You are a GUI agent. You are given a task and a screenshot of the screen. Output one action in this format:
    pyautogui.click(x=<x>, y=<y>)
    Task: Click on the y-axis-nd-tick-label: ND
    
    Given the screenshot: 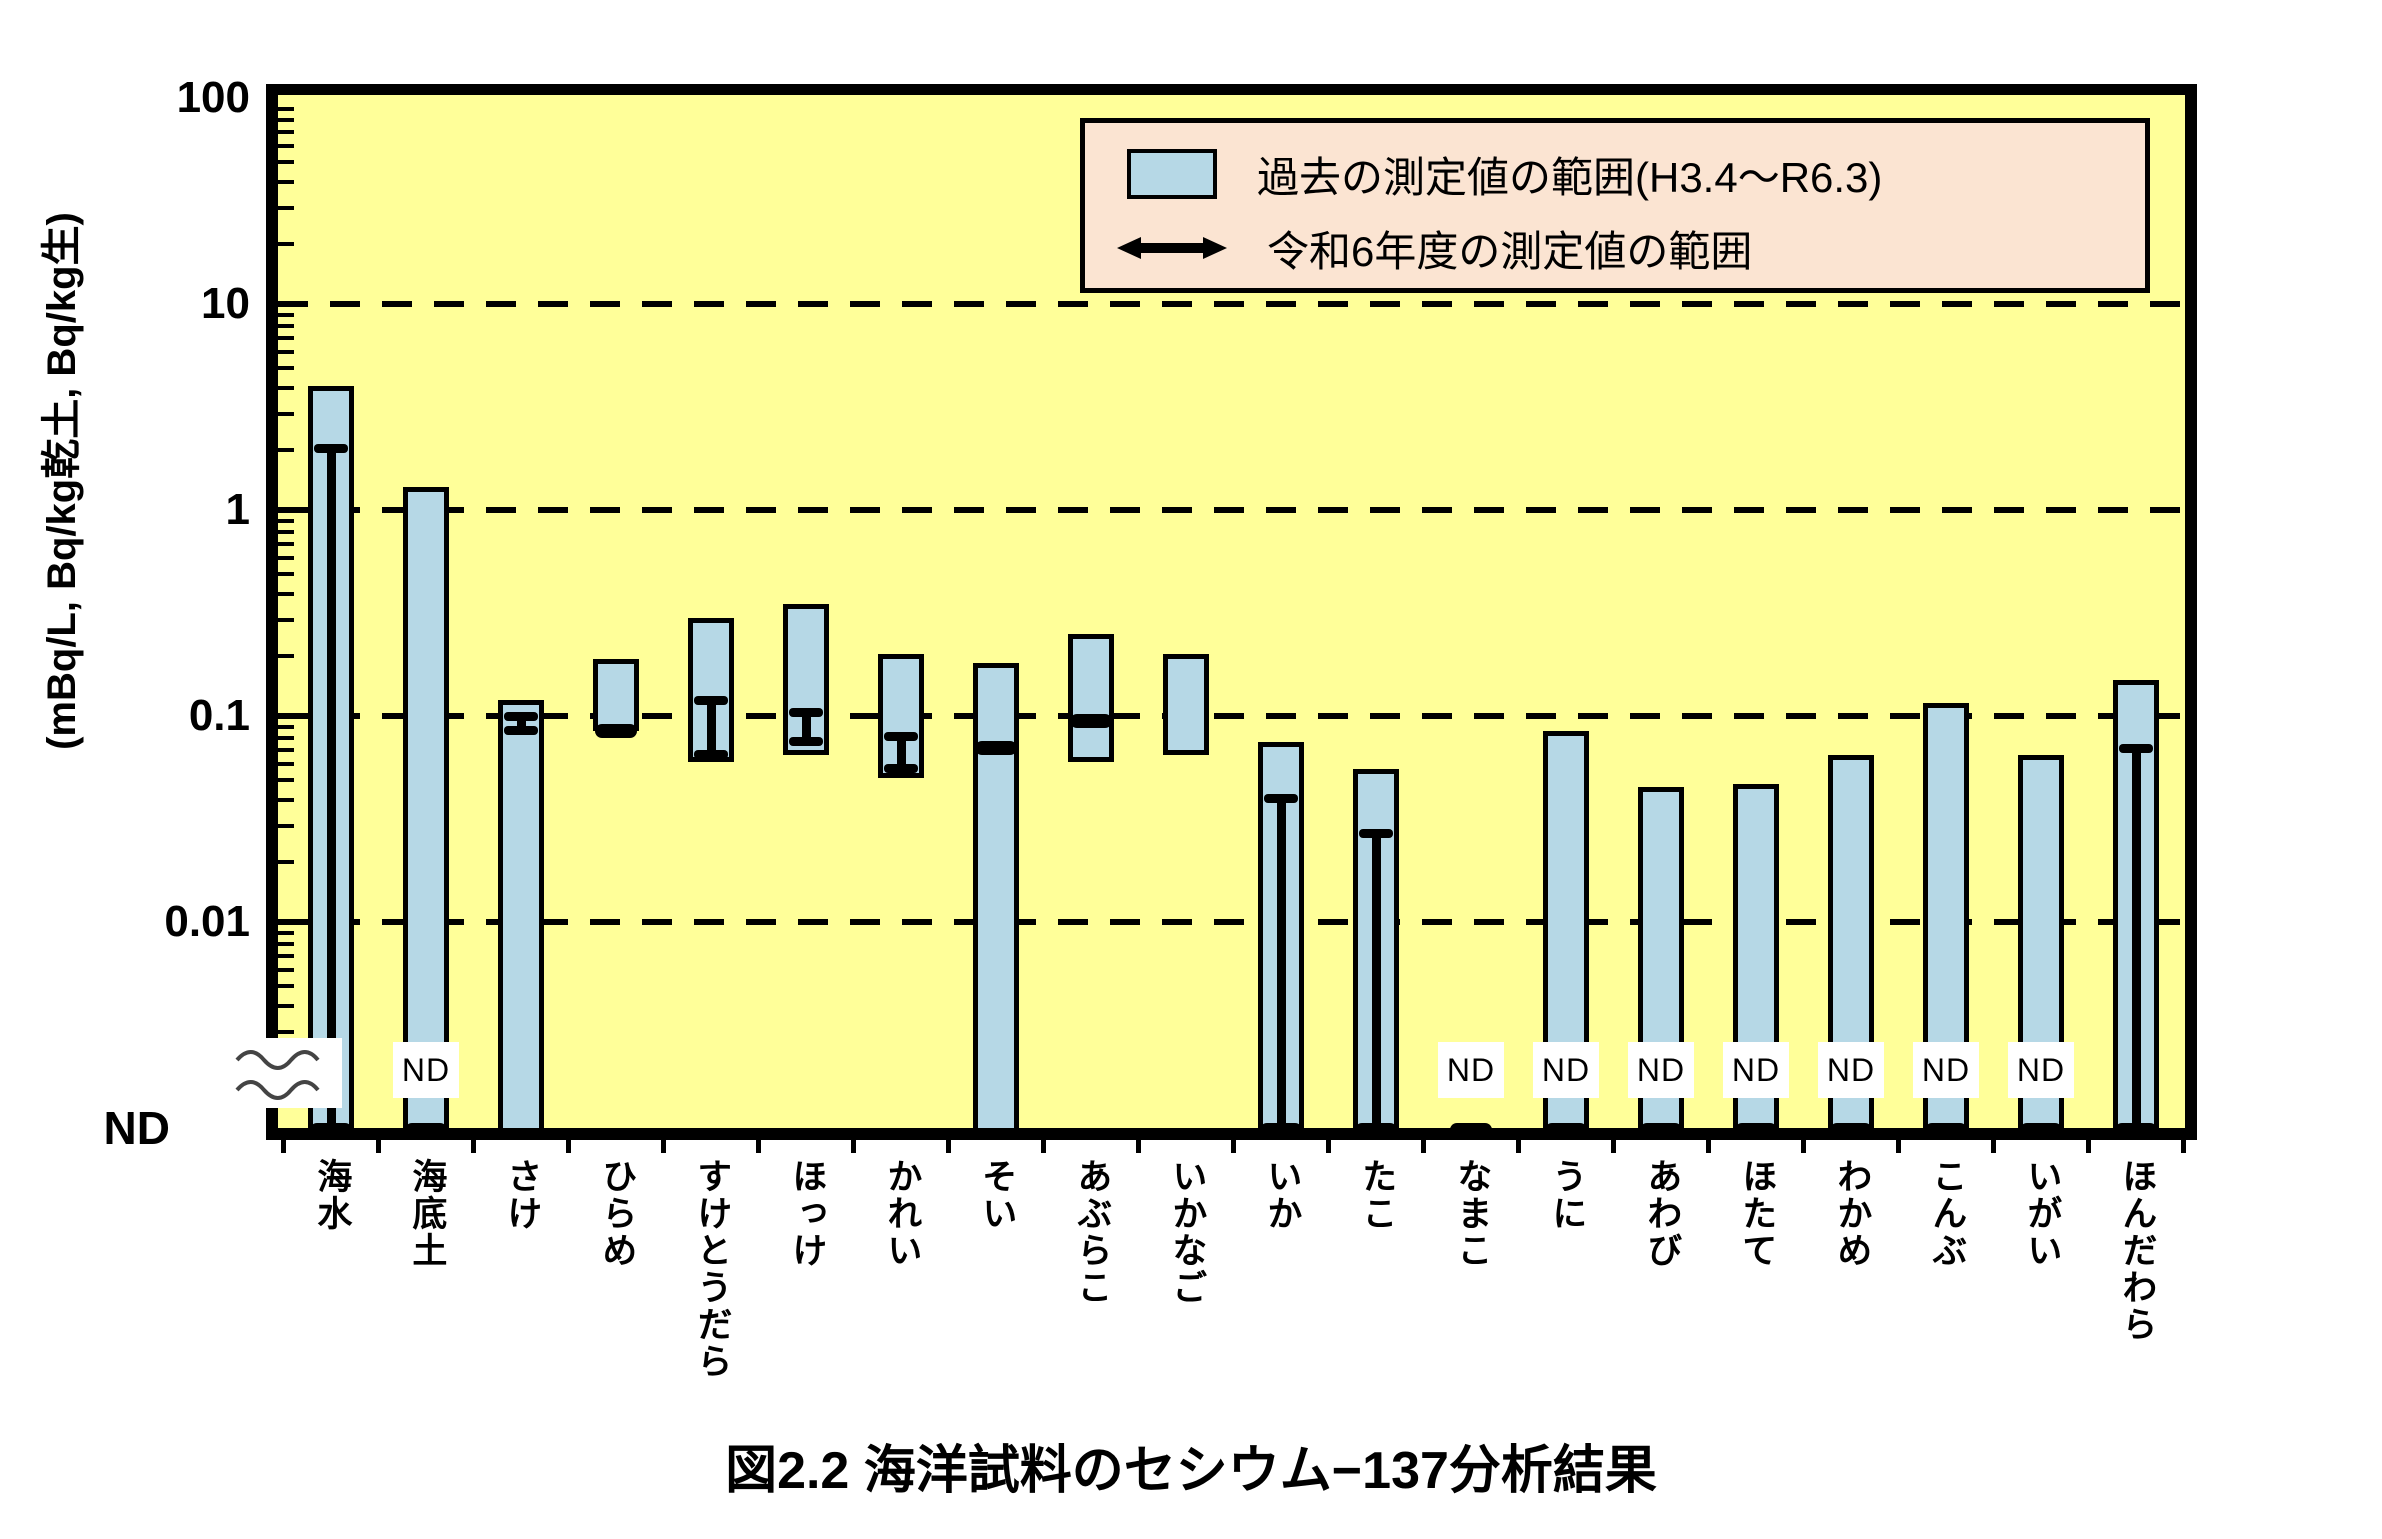 What is the action you would take?
    pyautogui.click(x=136, y=1128)
    